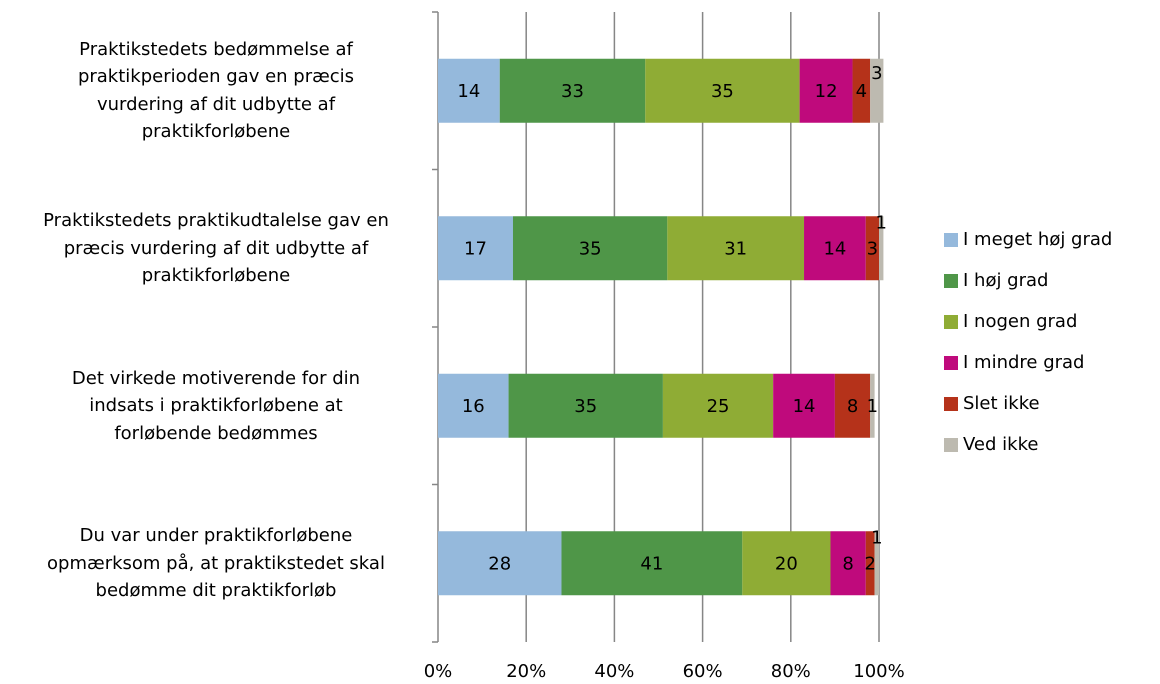 The image size is (1160, 684). Describe the element at coordinates (1001, 403) in the screenshot. I see `legend-label: Slet ikke` at that location.